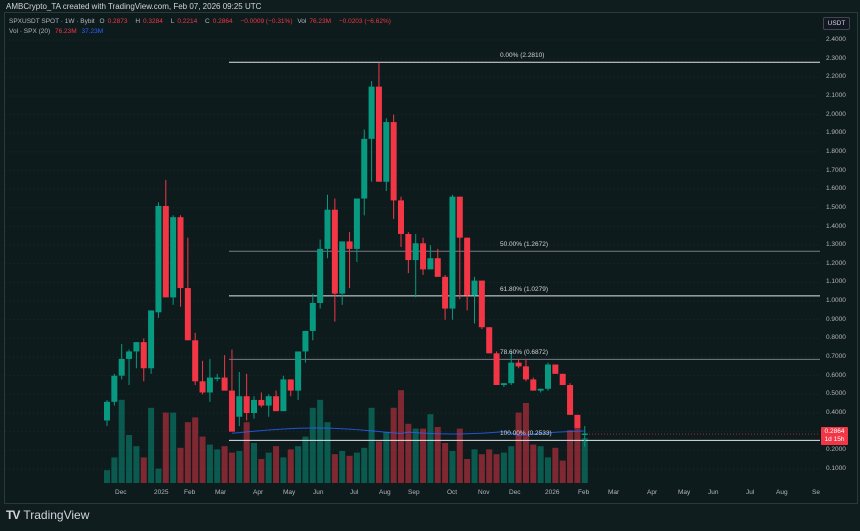 The image size is (860, 531). Describe the element at coordinates (524, 289) in the screenshot. I see `fib-level-label: 61.80% (1.0279)` at that location.